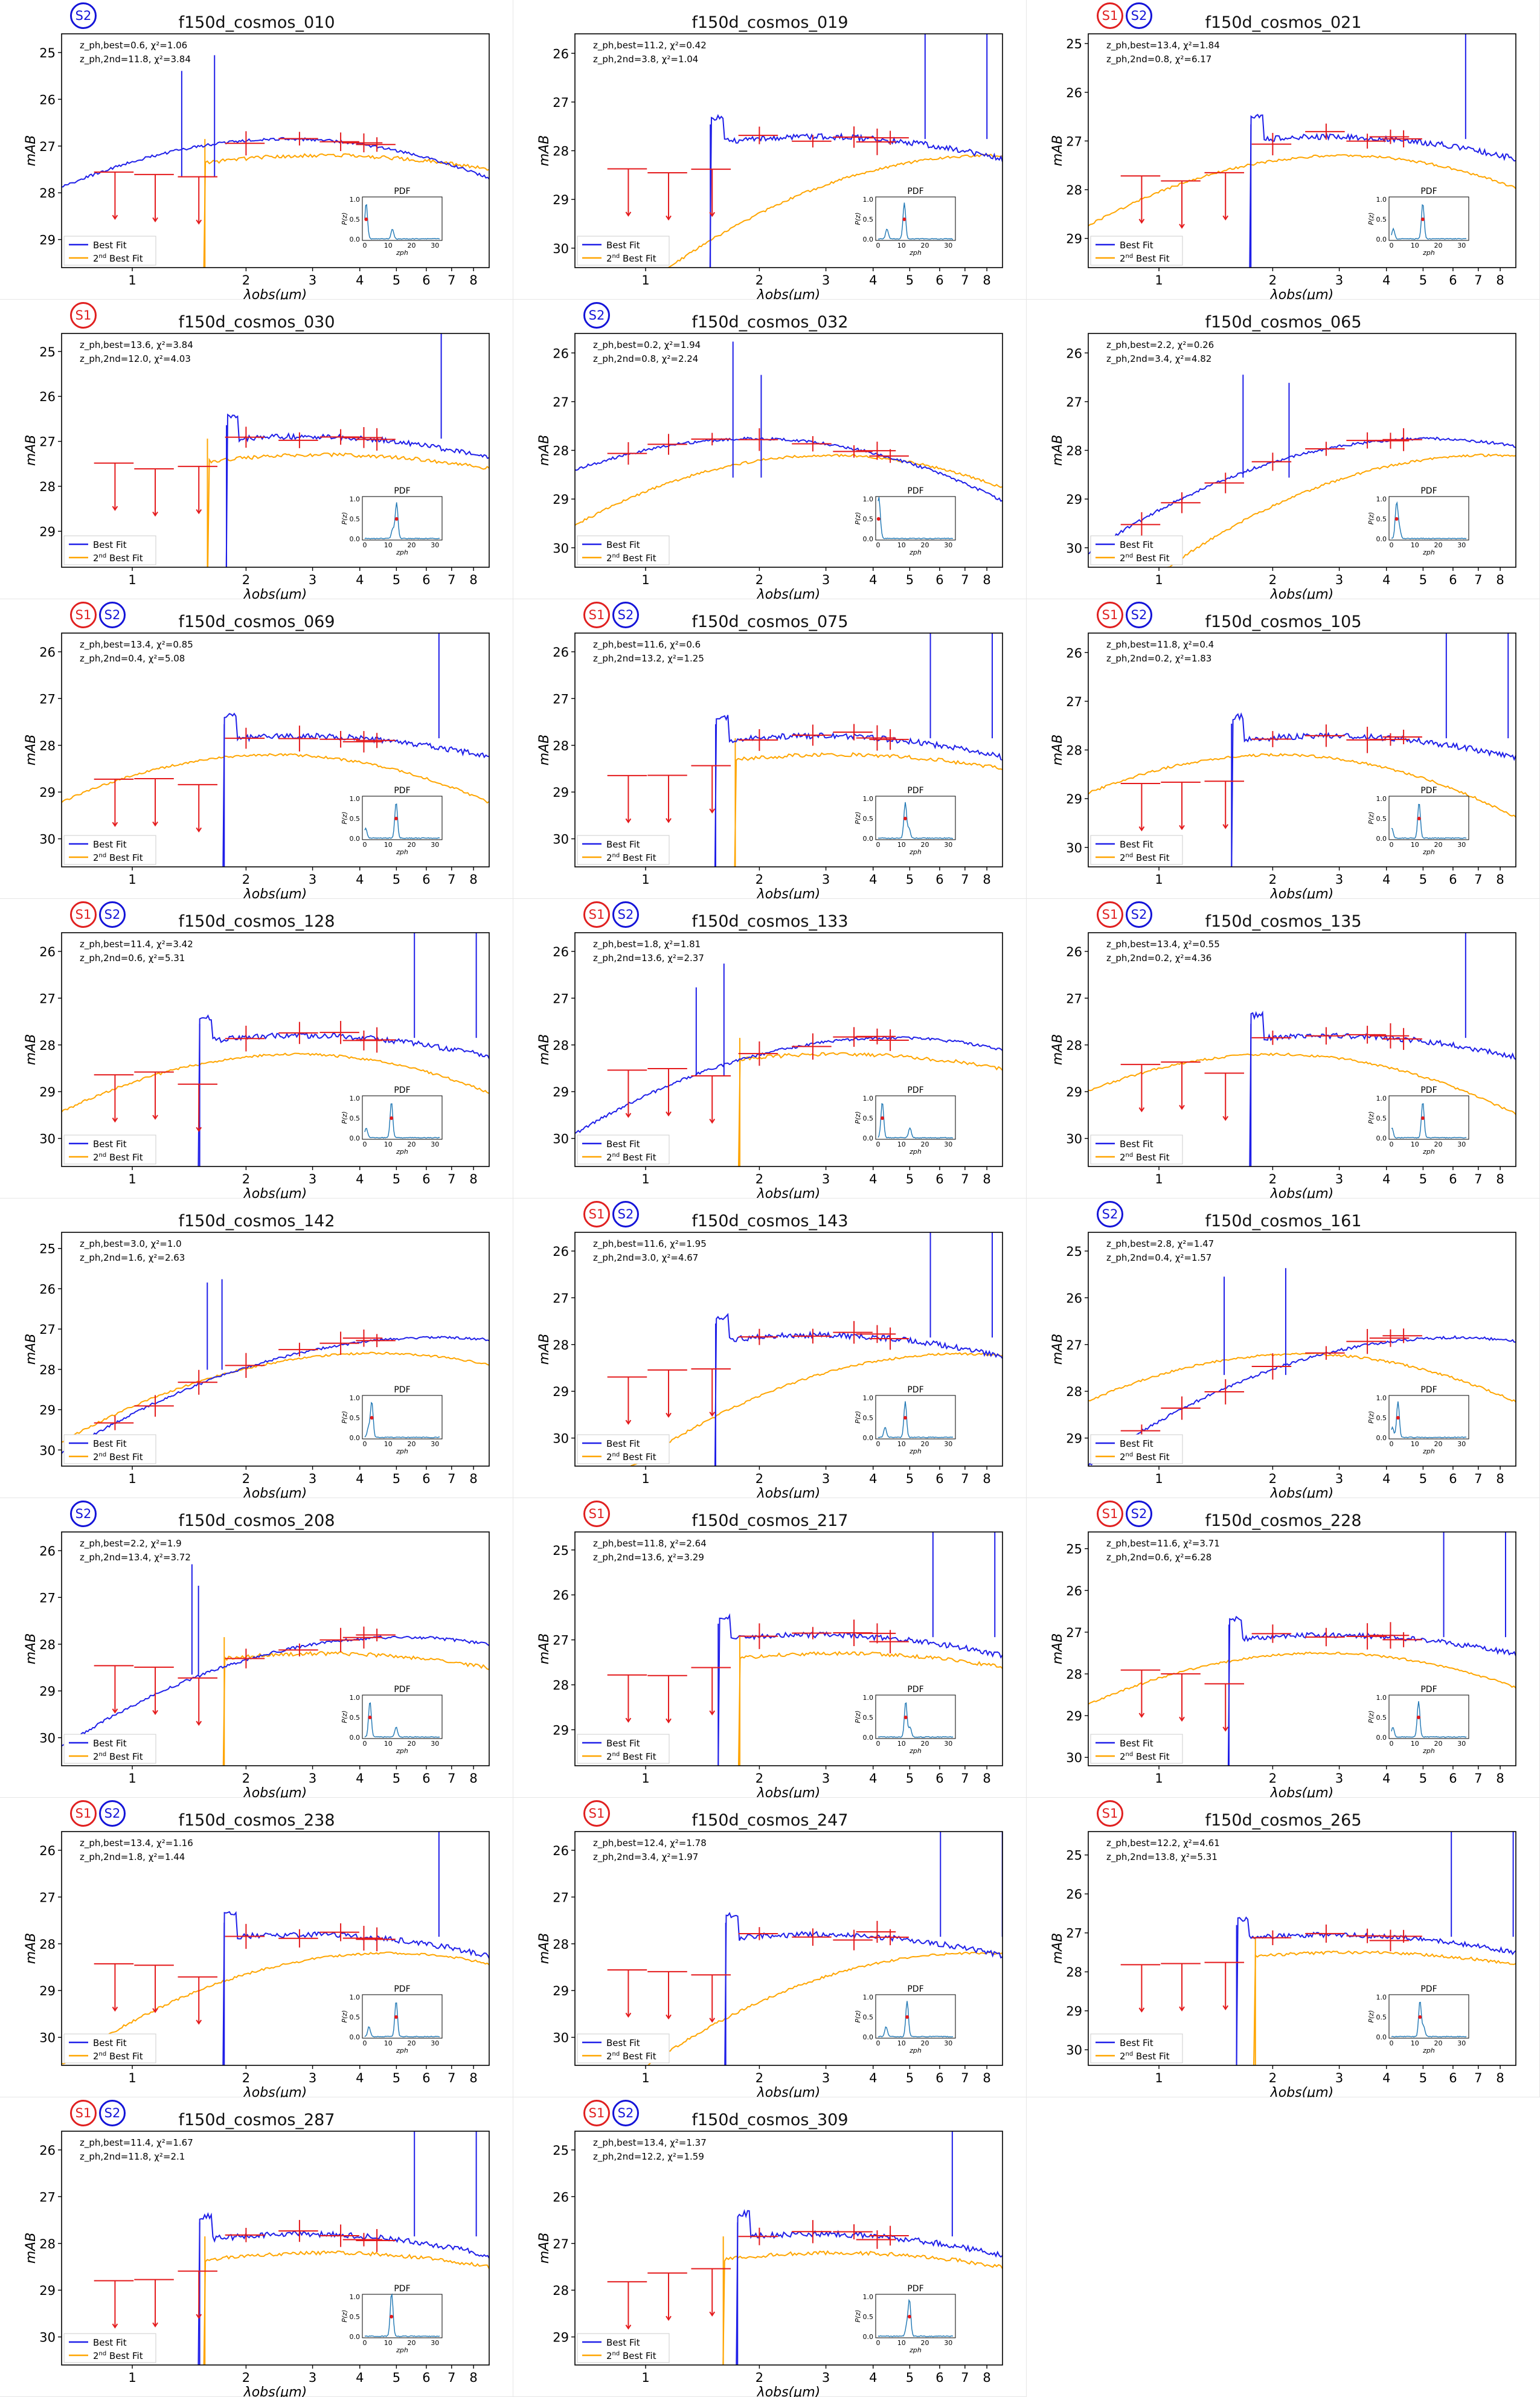 This screenshot has width=1540, height=2397. What do you see at coordinates (544, 1050) in the screenshot?
I see `y-axis-label: mAB` at bounding box center [544, 1050].